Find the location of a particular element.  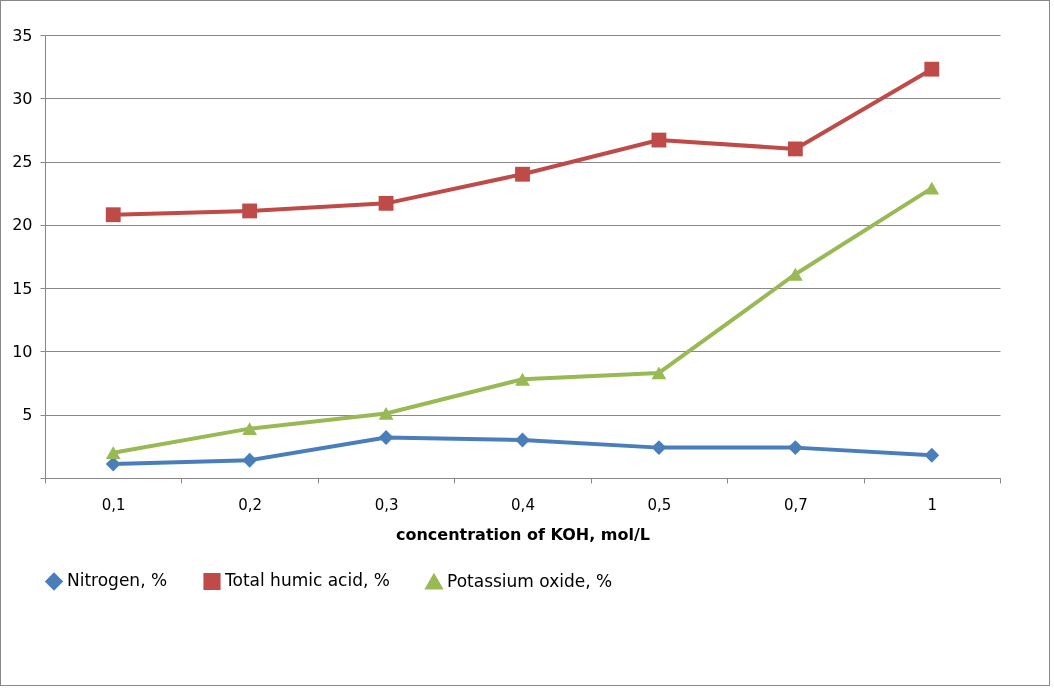

x-tick-label: 0,3 is located at coordinates (386, 504).